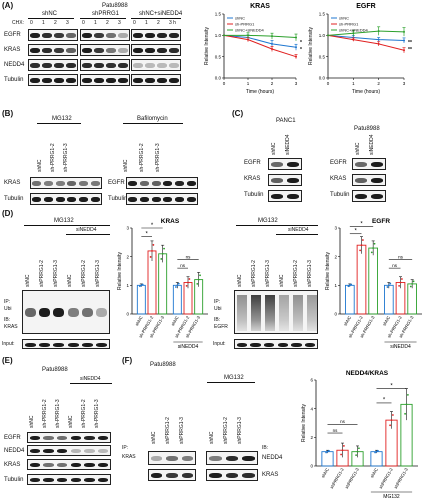  Describe the element at coordinates (189, 256) in the screenshot. I see `significance-mark: ns` at that location.